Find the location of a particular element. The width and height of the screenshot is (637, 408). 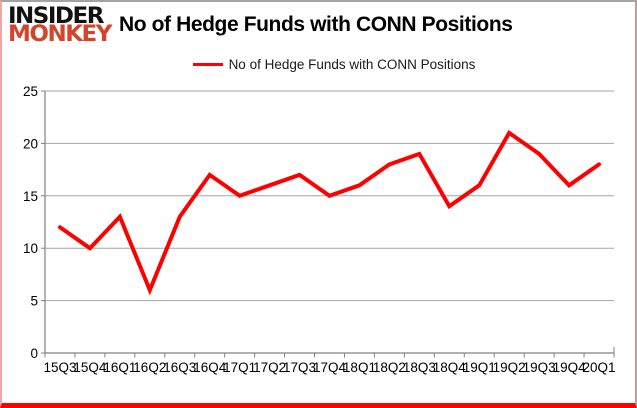

x-axis-label: 19Q4 is located at coordinates (570, 367).